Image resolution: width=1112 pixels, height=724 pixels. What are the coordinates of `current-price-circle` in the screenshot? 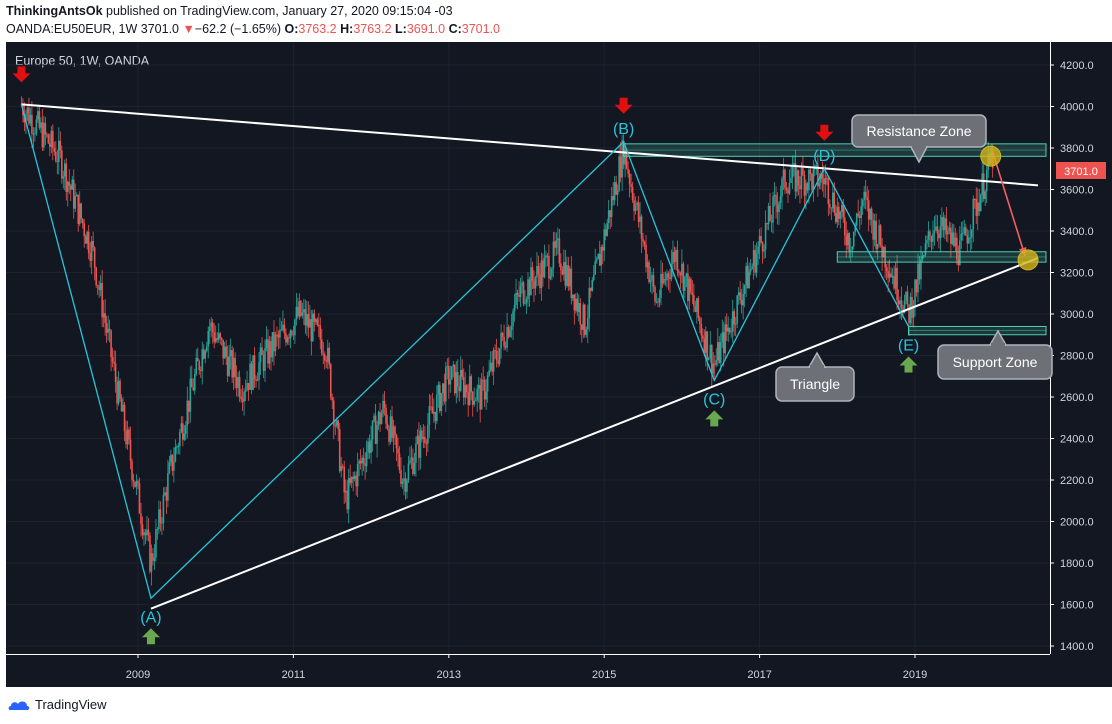 It's located at (991, 156).